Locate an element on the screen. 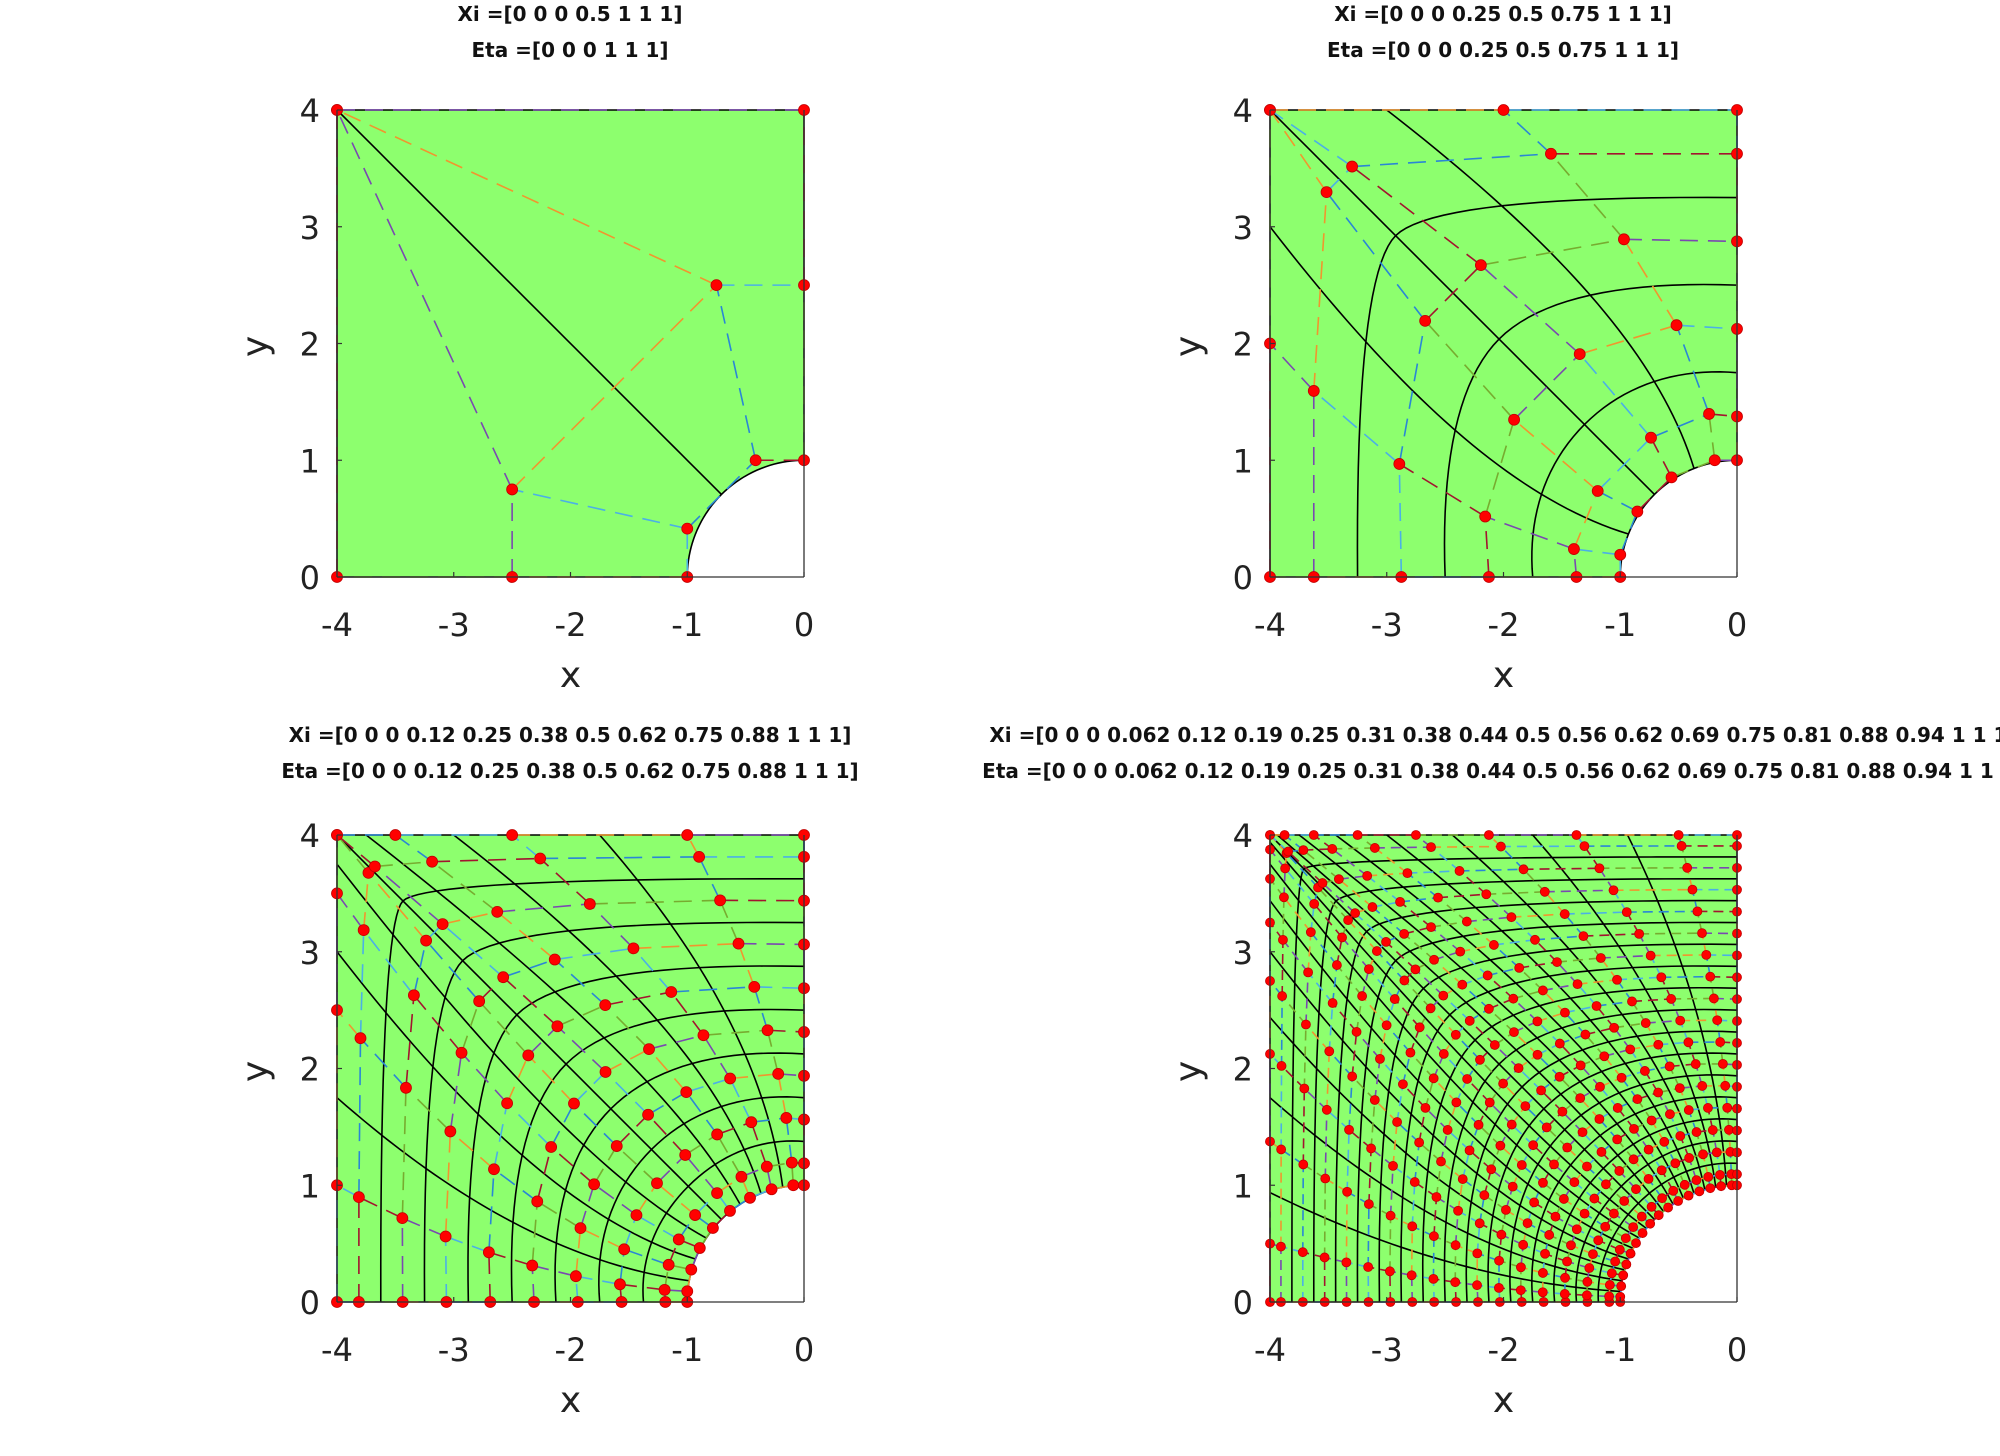 The image size is (2000, 1456). x-axis-label: x is located at coordinates (1503, 675).